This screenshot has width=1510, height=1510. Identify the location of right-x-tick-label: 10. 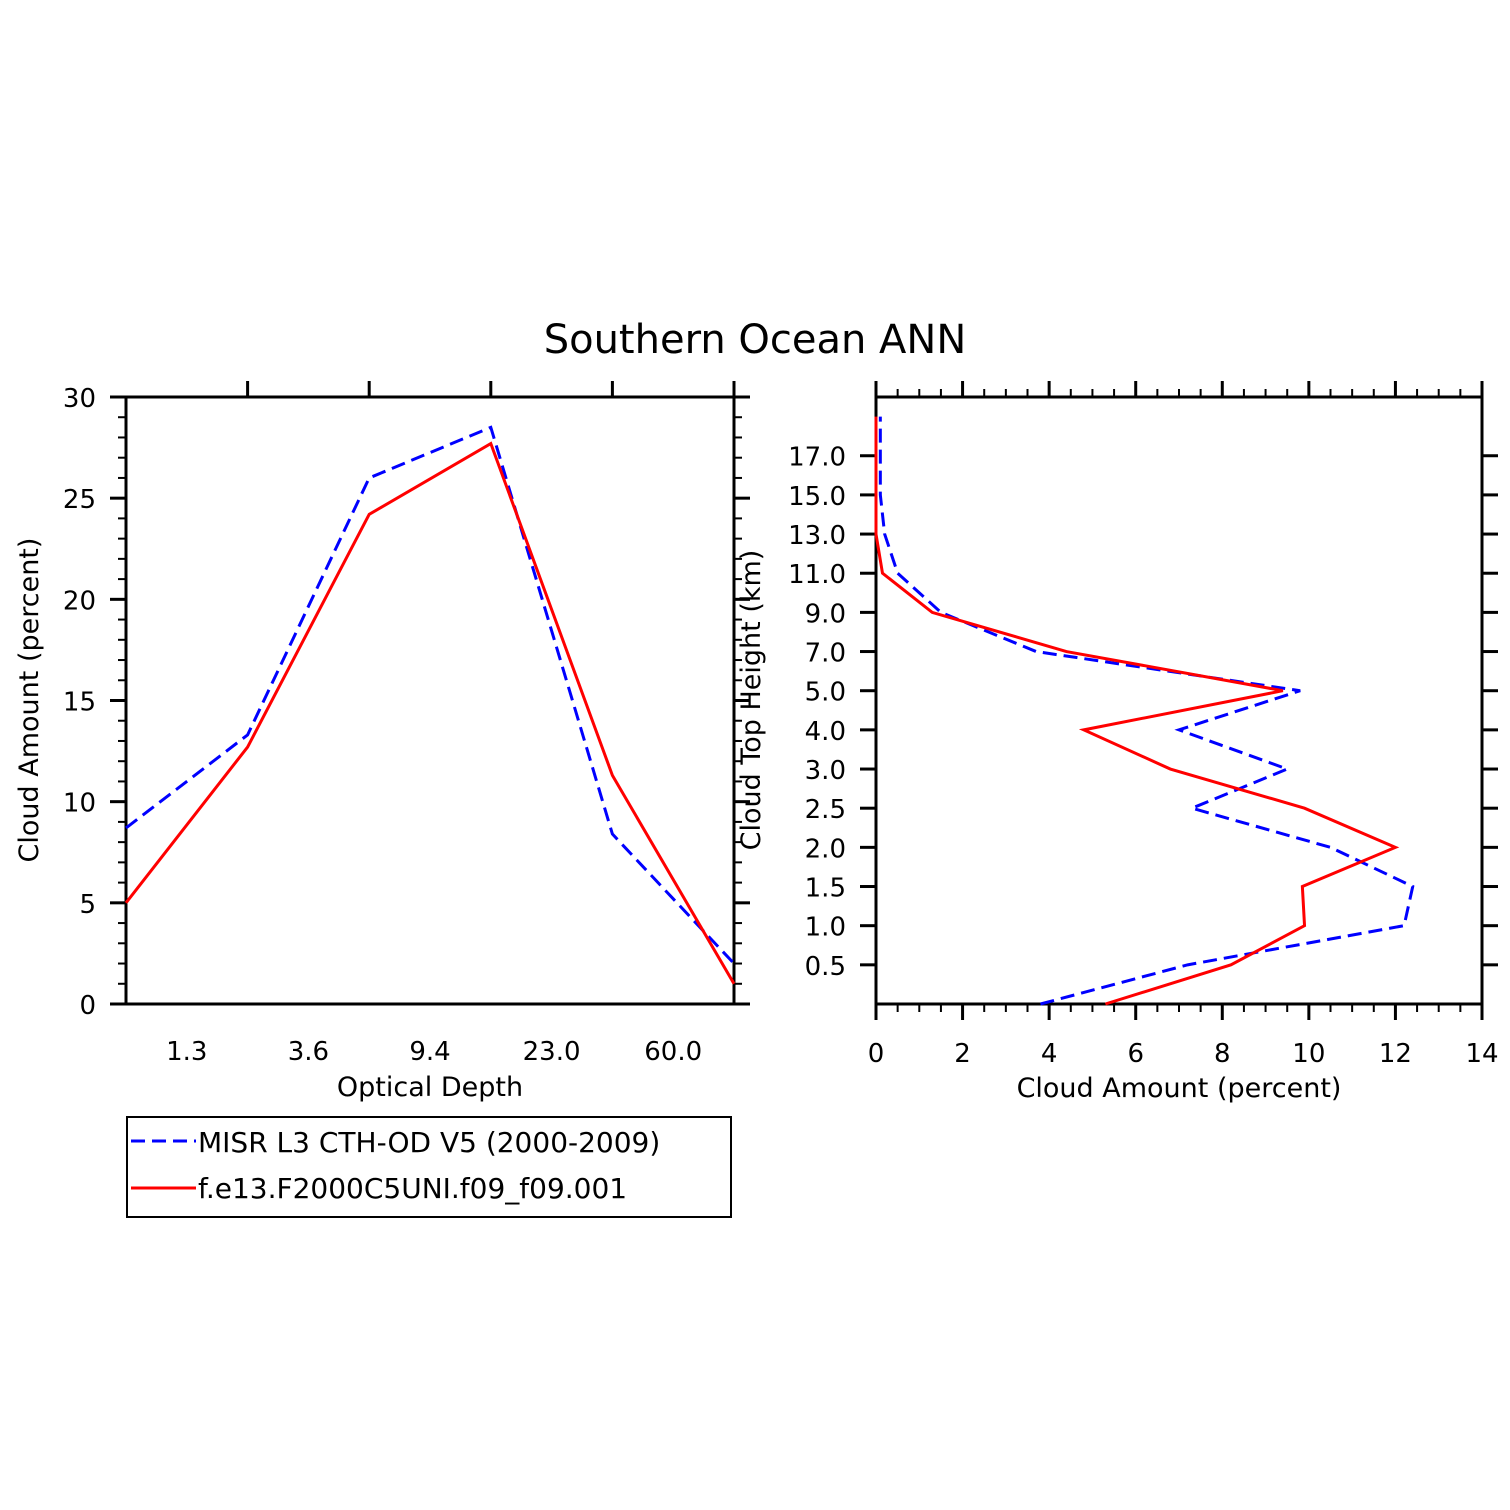
(1308, 1054).